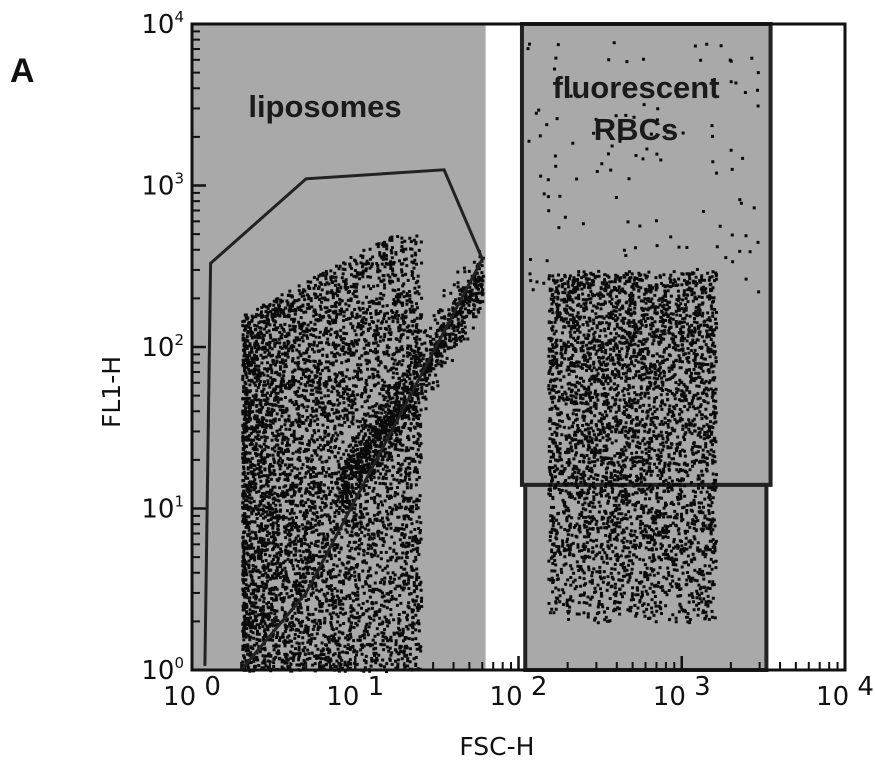  I want to click on y-axis-title: FL1-H, so click(111, 392).